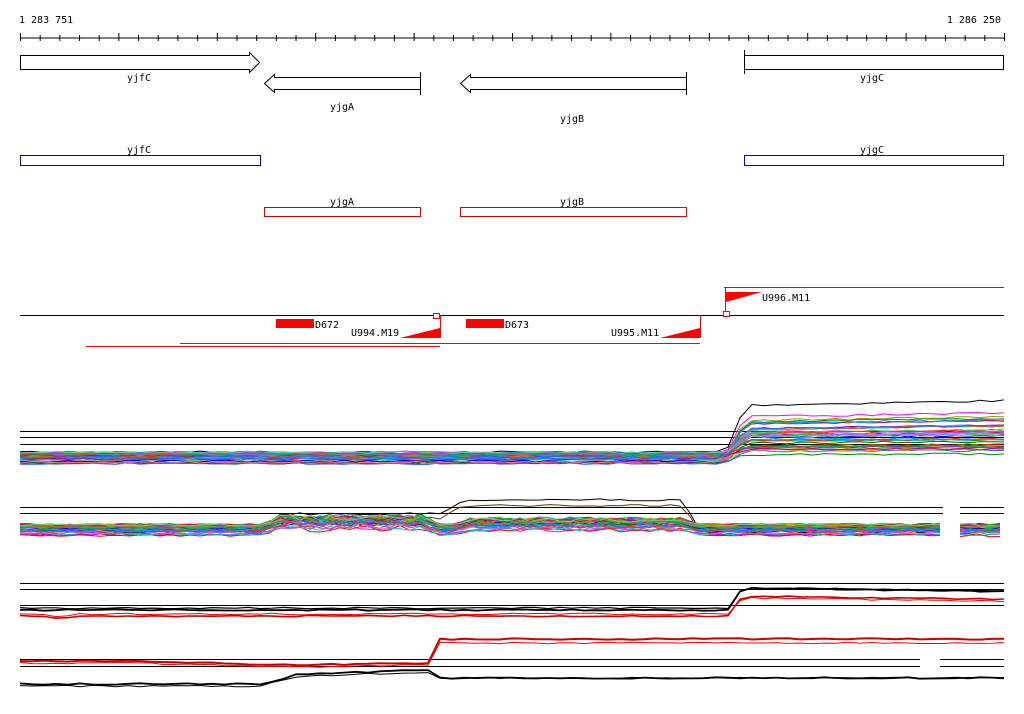 The width and height of the screenshot is (1024, 714). Describe the element at coordinates (505, 99) in the screenshot. I see `gene-labels: yjfC yjgA yjgB yjgC` at that location.